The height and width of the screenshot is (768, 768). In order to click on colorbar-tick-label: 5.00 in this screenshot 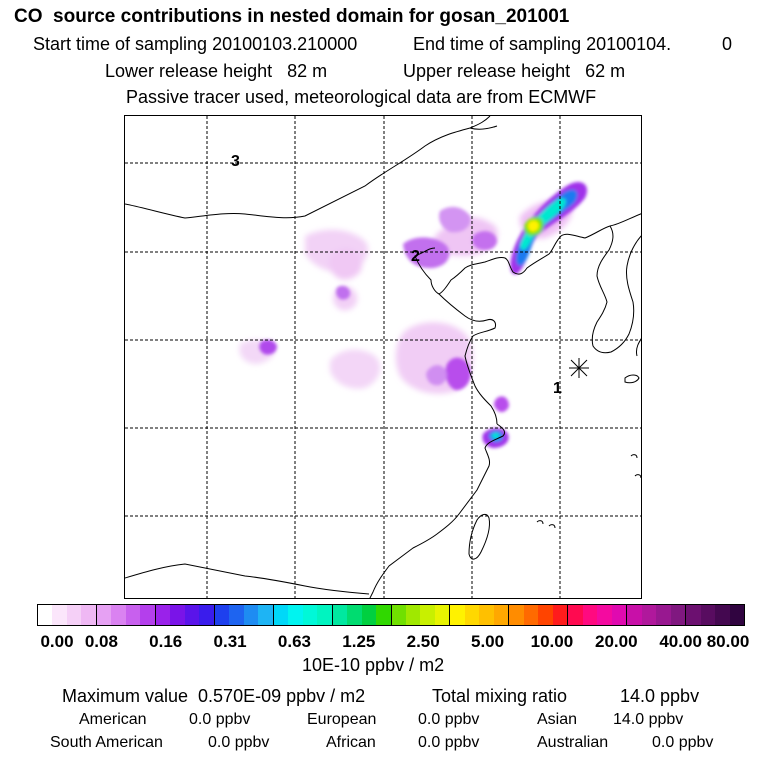, I will do `click(487, 641)`.